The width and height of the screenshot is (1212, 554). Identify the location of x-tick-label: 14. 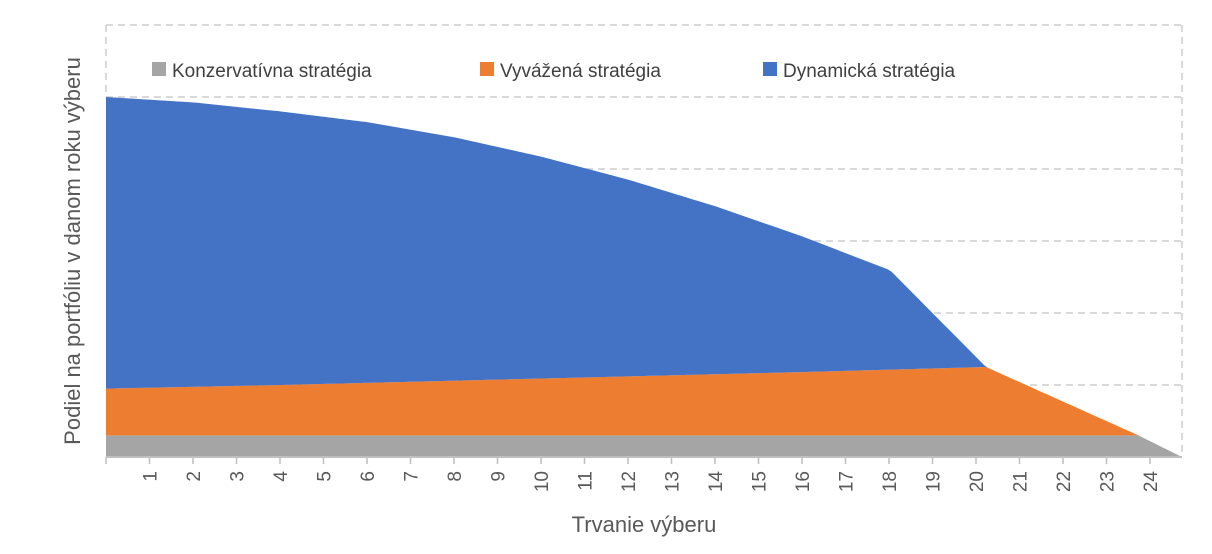
(716, 482).